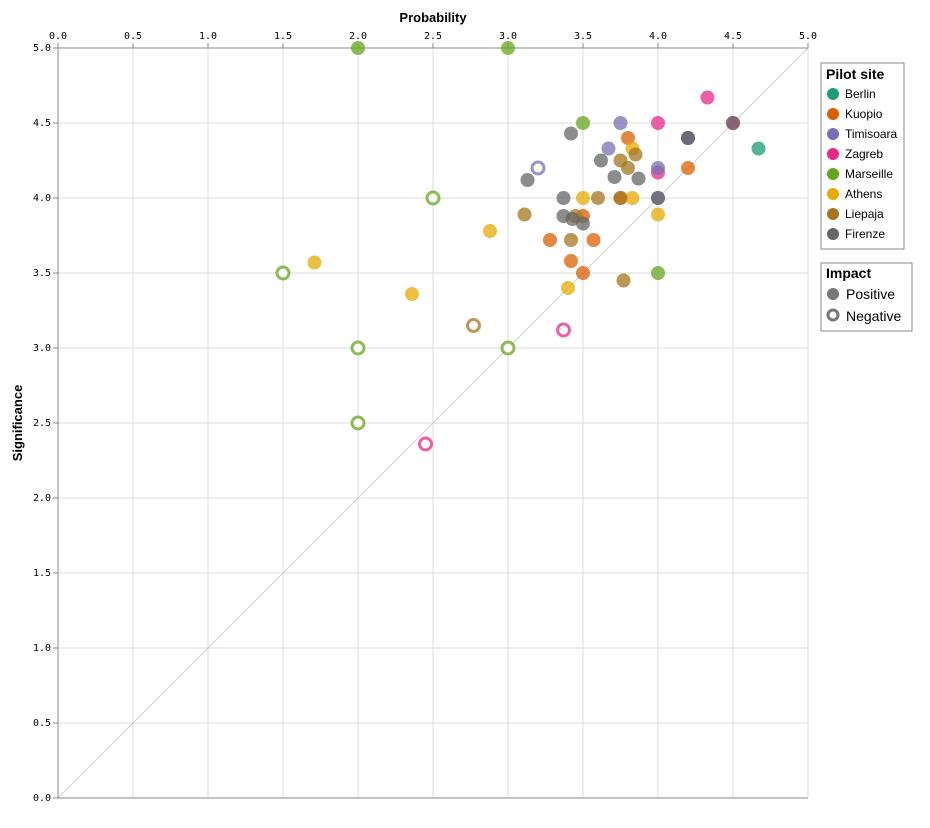 This screenshot has height=828, width=930. What do you see at coordinates (42, 48) in the screenshot?
I see `y-tick-label: 5.0` at bounding box center [42, 48].